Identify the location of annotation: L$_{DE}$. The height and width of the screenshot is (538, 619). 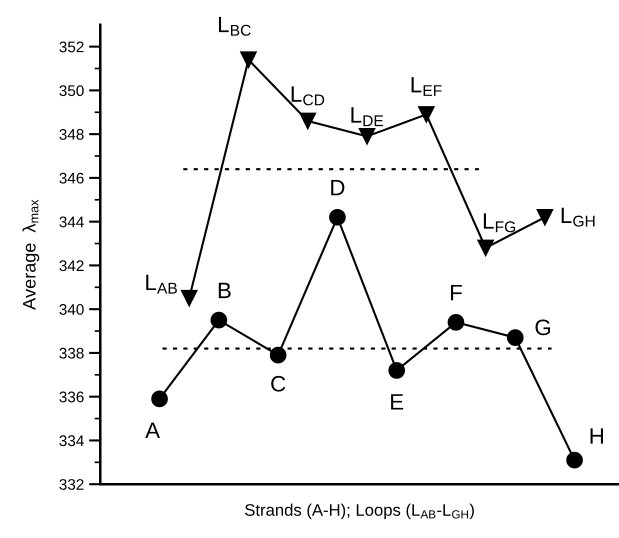
(367, 116).